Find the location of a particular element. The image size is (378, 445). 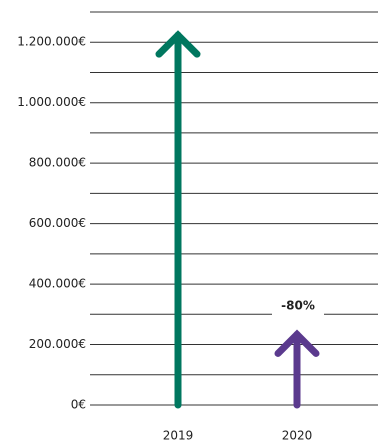

y-tick-label: 0€ is located at coordinates (78, 405).